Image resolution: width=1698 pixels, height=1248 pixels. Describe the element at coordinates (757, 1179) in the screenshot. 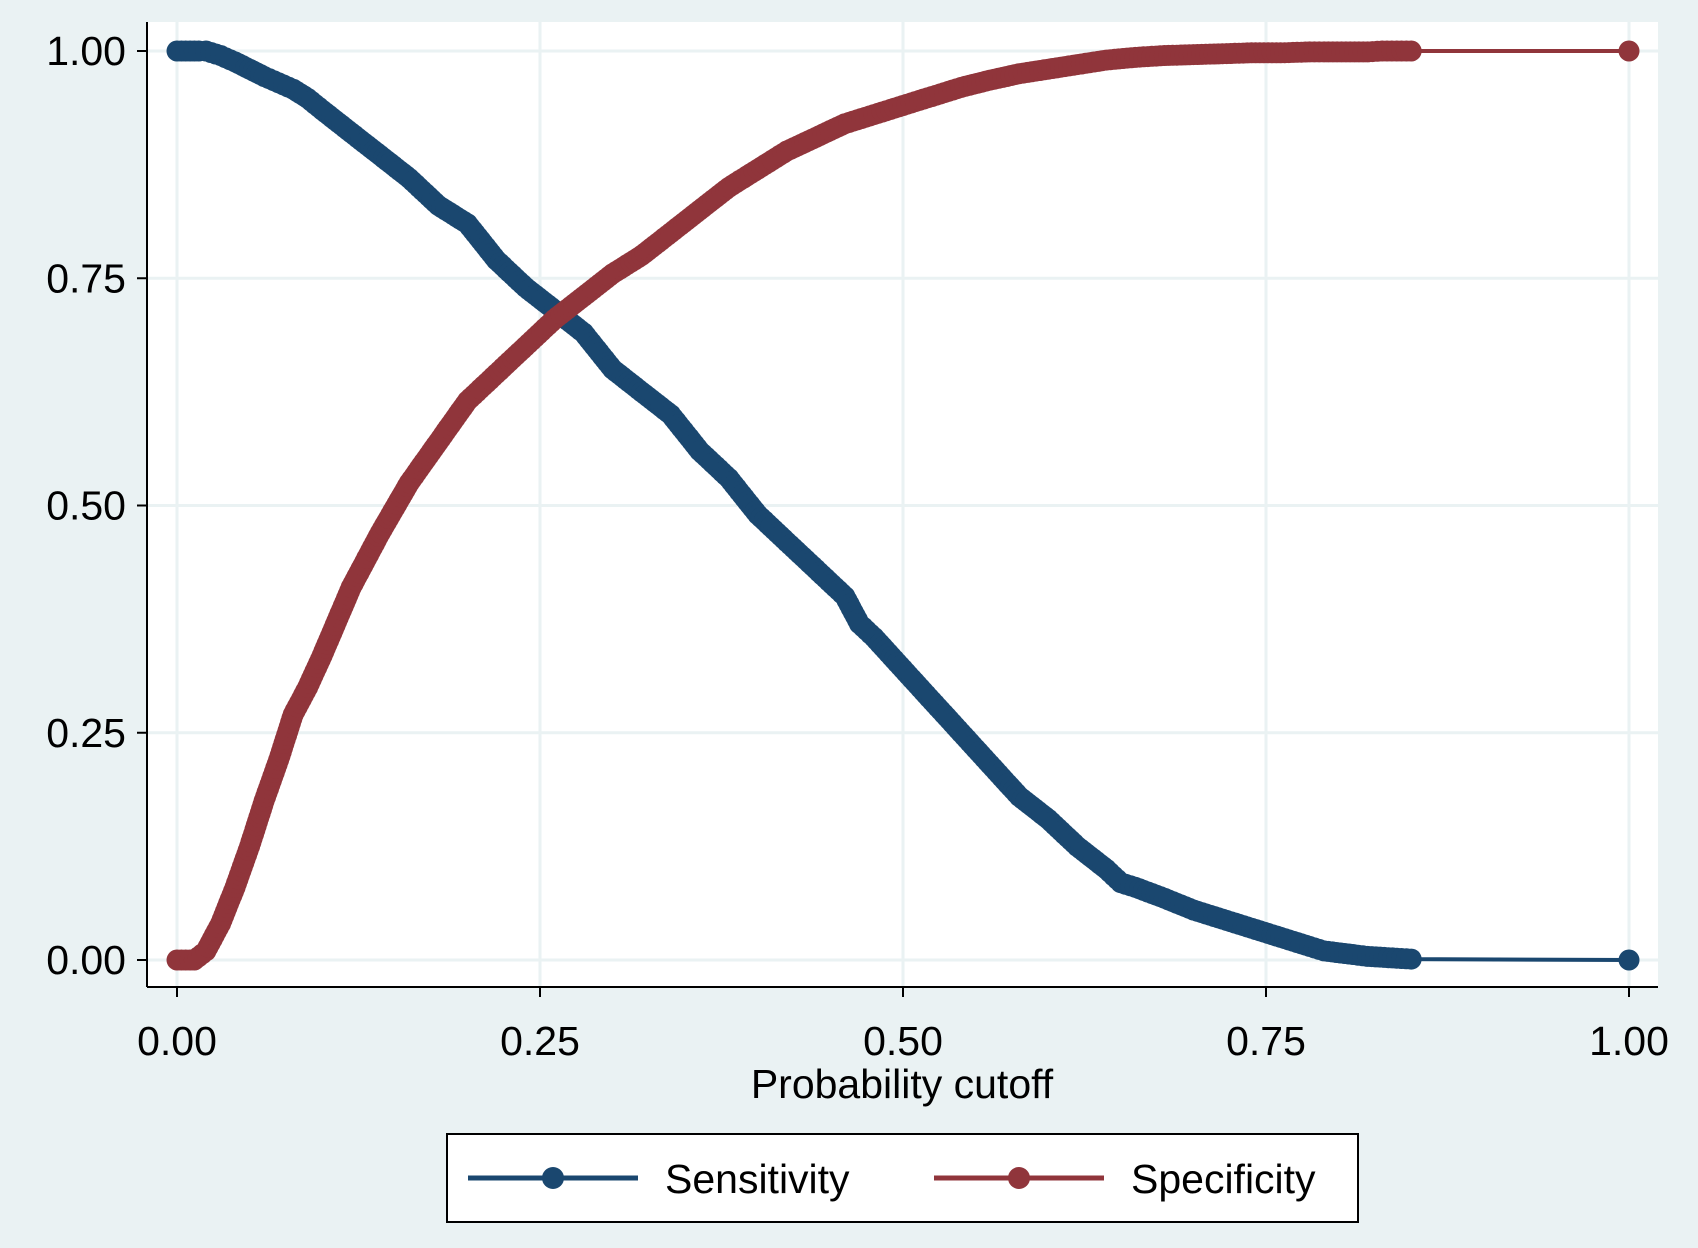

I see `legend-label-sensitivity: Sensitivity` at that location.